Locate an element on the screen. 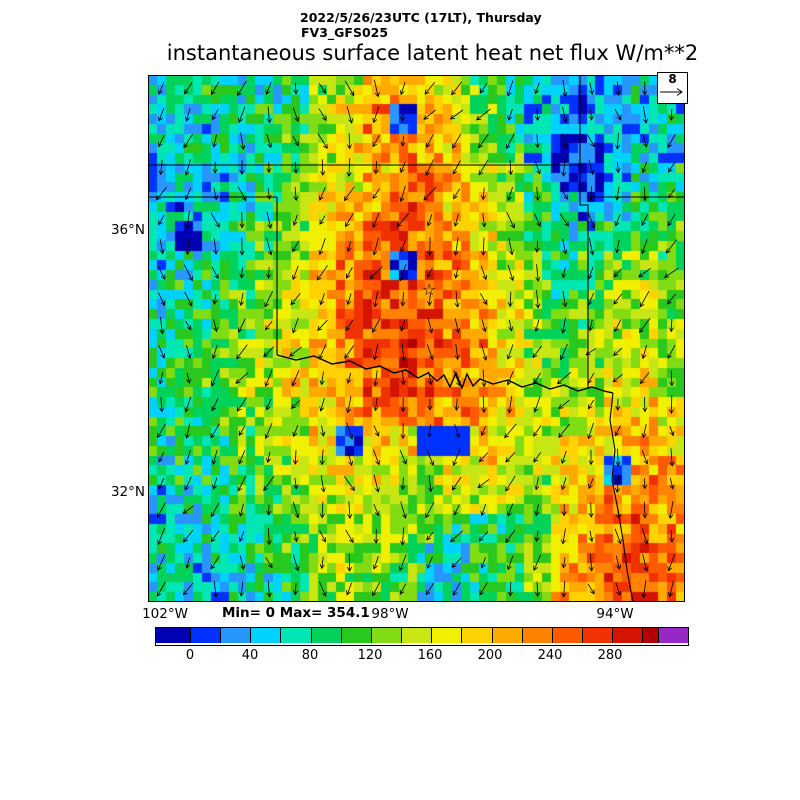 This screenshot has height=800, width=800. min-max-text: Min= 0 Max= 354.1 is located at coordinates (296, 613).